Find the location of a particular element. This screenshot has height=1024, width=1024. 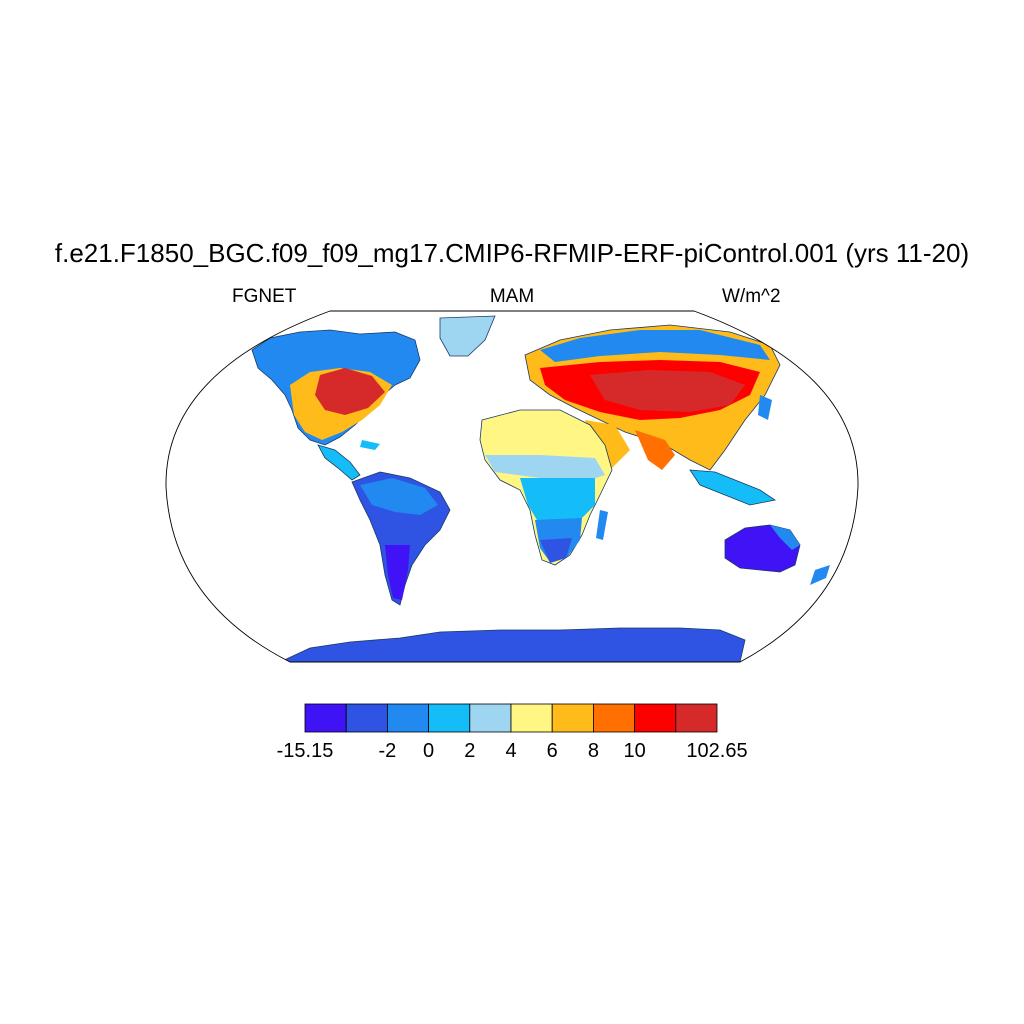

colorbar-tick-label: 2 is located at coordinates (470, 751).